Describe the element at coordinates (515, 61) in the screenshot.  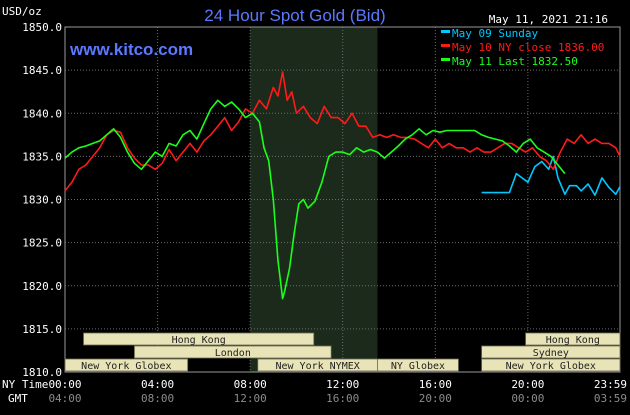
I see `legend-item-may11: May 11 Last 1832.50` at that location.